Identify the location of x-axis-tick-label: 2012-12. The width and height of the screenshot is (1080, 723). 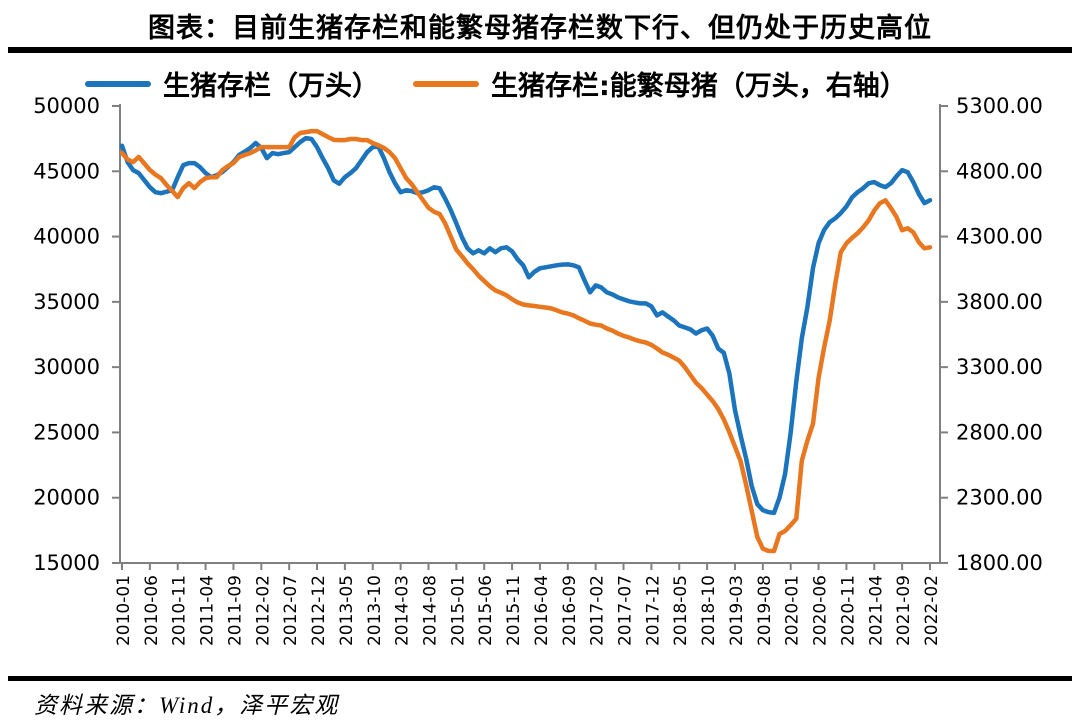
(319, 610).